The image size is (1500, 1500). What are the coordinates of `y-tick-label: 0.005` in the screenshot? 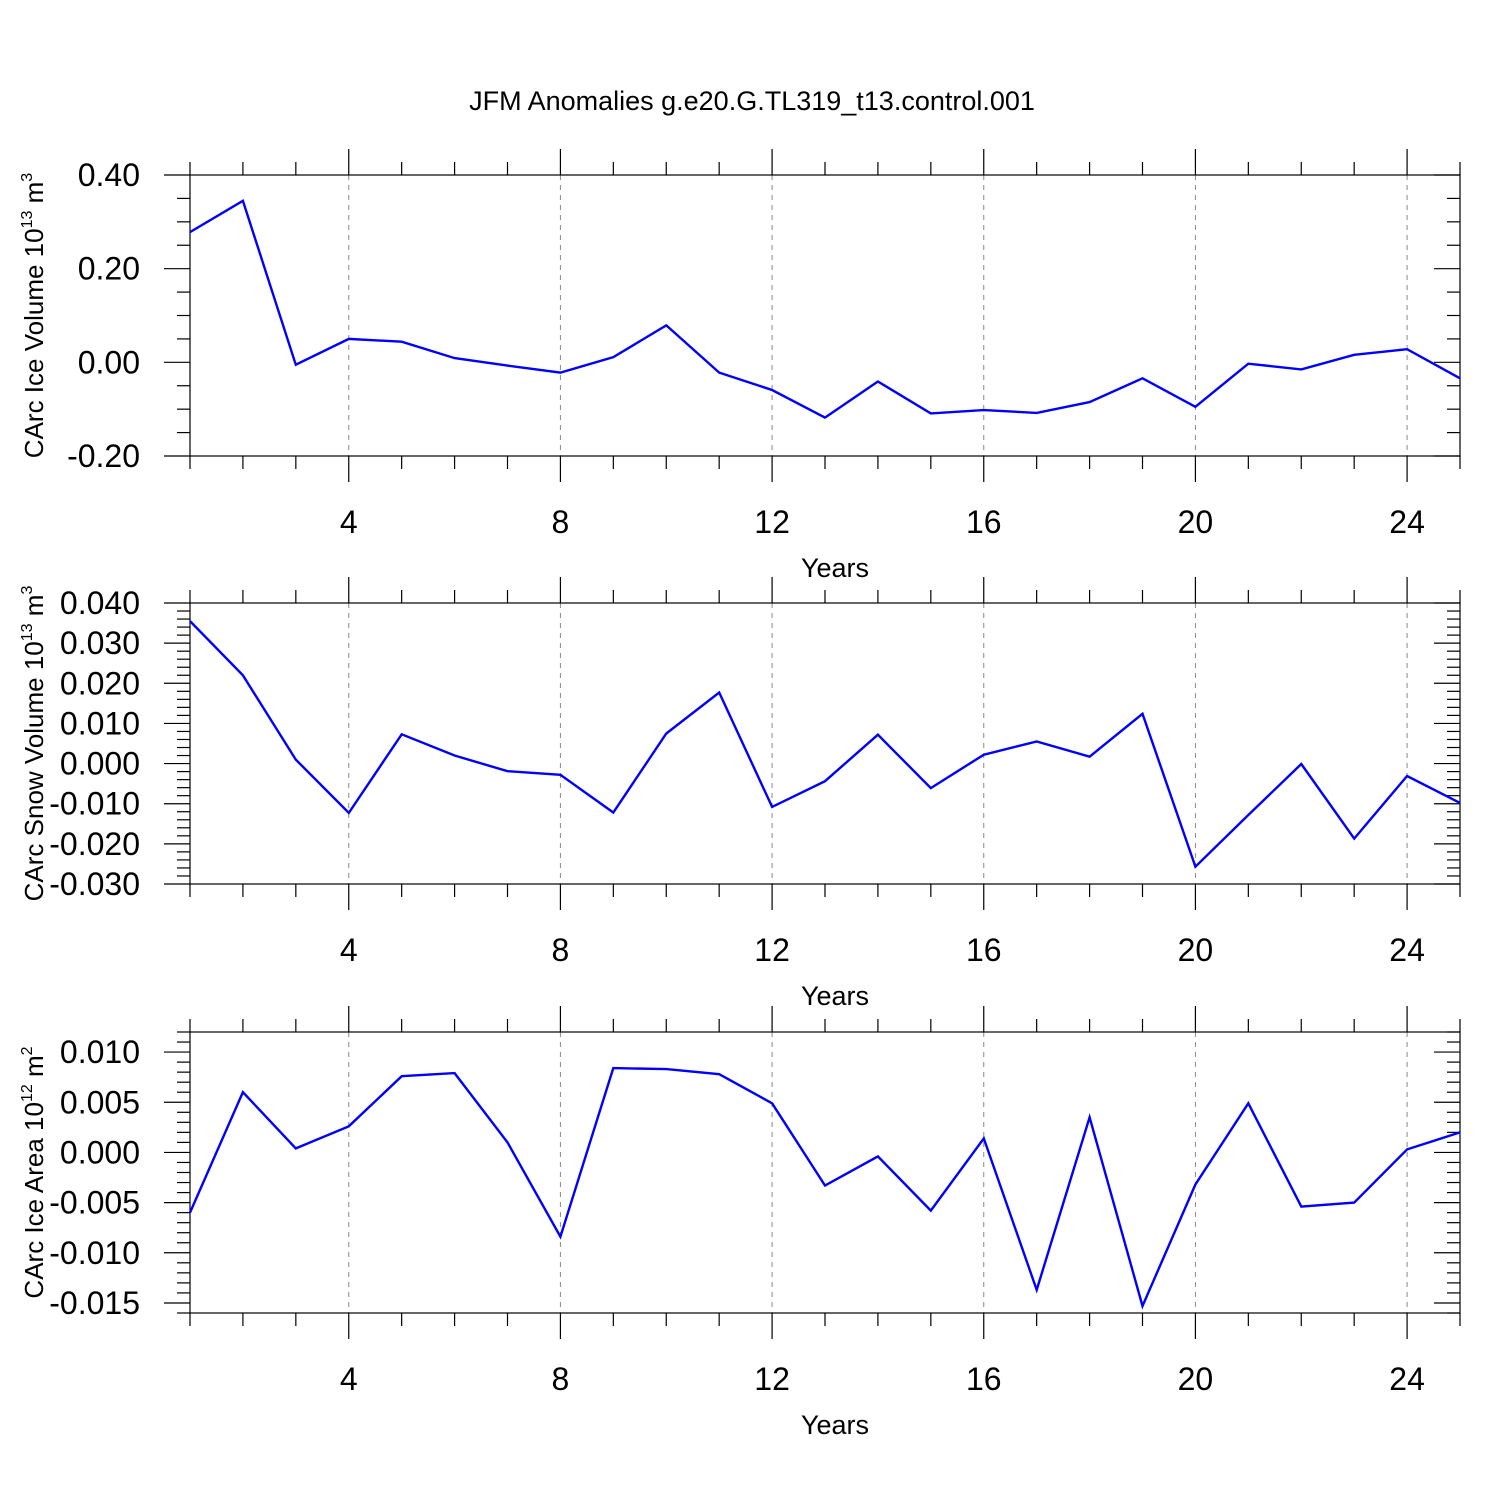 It's located at (100, 1102).